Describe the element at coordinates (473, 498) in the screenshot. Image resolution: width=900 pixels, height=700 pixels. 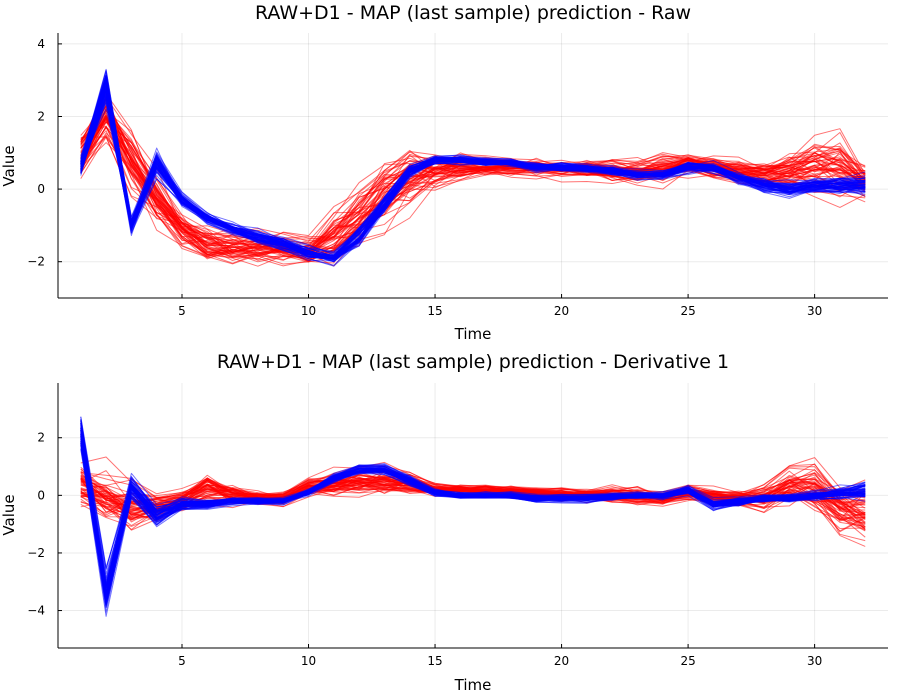
I see `red-series-line` at that location.